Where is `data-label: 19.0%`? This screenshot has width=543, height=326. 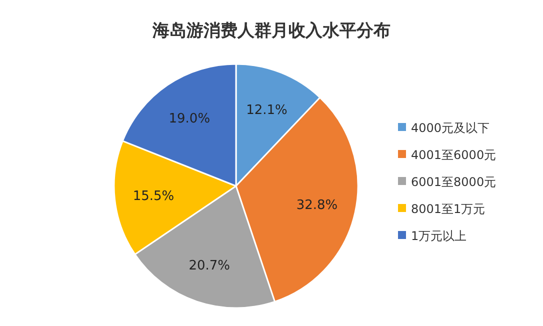
data-label: 19.0% is located at coordinates (189, 118).